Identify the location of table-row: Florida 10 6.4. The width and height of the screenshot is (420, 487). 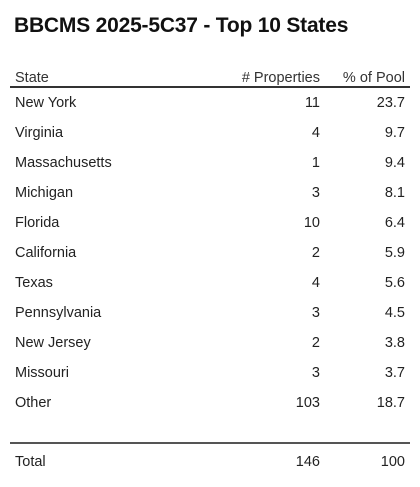
(210, 223).